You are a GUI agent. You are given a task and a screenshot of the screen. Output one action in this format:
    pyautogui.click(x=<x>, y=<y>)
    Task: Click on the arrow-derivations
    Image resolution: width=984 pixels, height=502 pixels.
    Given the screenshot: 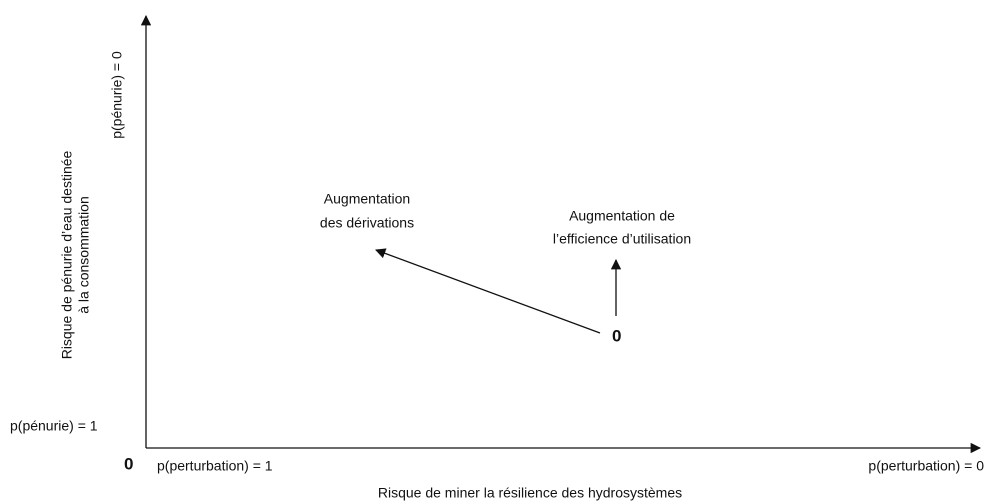 What is the action you would take?
    pyautogui.click(x=488, y=291)
    